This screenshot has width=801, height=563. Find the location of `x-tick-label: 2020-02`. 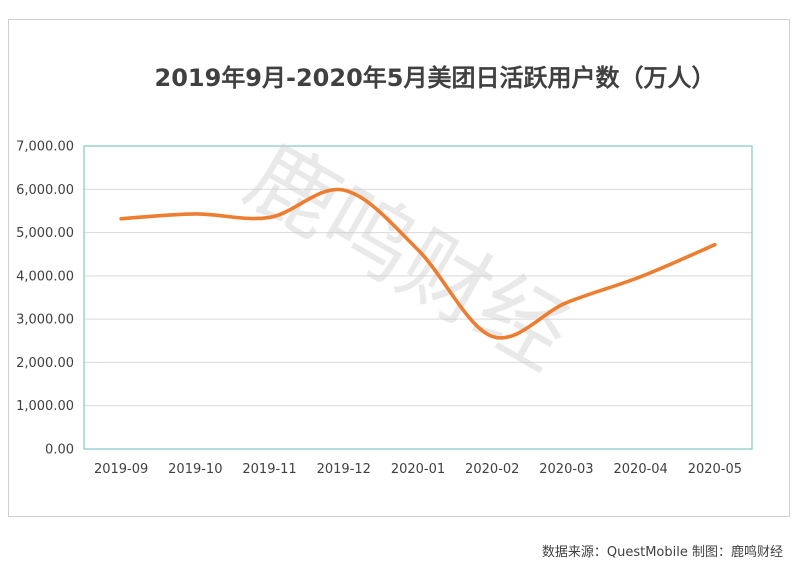

x-tick-label: 2020-02 is located at coordinates (492, 469).